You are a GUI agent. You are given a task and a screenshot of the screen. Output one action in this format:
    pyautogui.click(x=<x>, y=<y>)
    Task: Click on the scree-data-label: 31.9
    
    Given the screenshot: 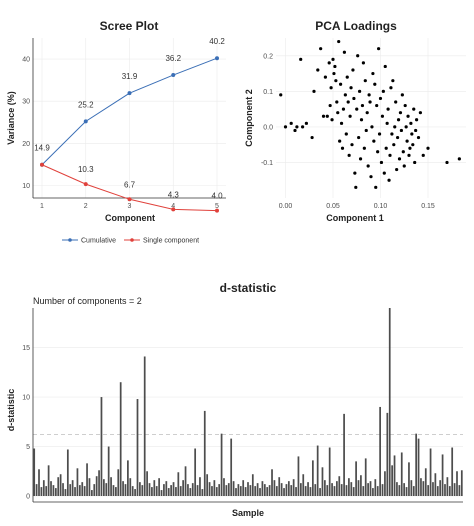 What is the action you would take?
    pyautogui.click(x=130, y=76)
    